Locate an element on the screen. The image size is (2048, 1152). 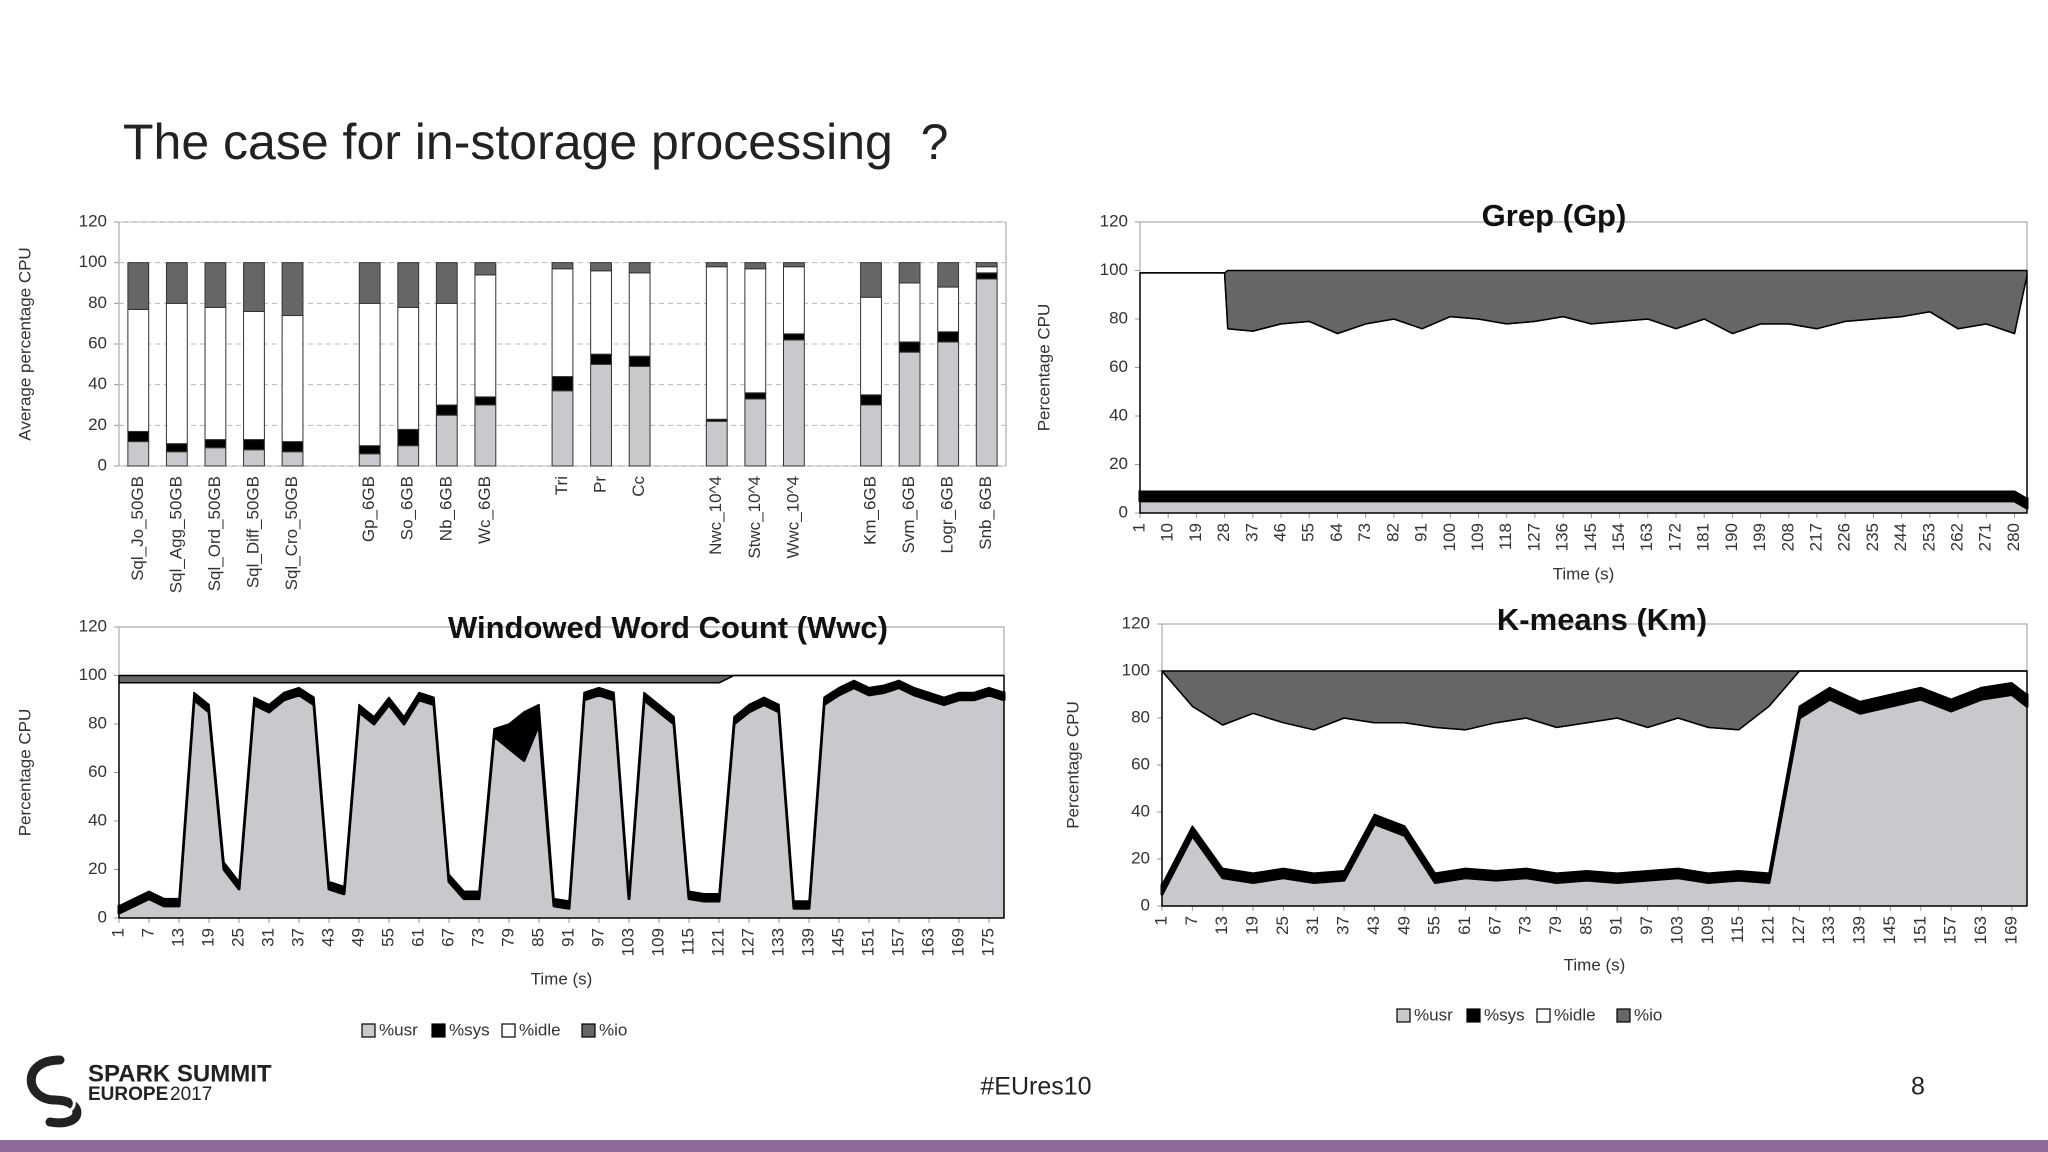
y-axis-label: Average percentage CPU is located at coordinates (24, 343).